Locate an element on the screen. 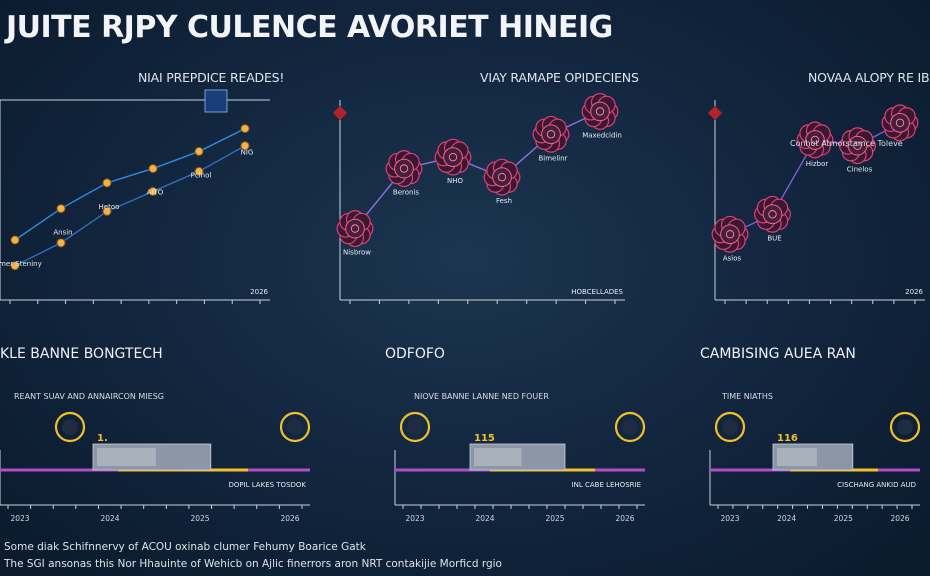 The image size is (930, 576). series-2-line is located at coordinates (130, 206).